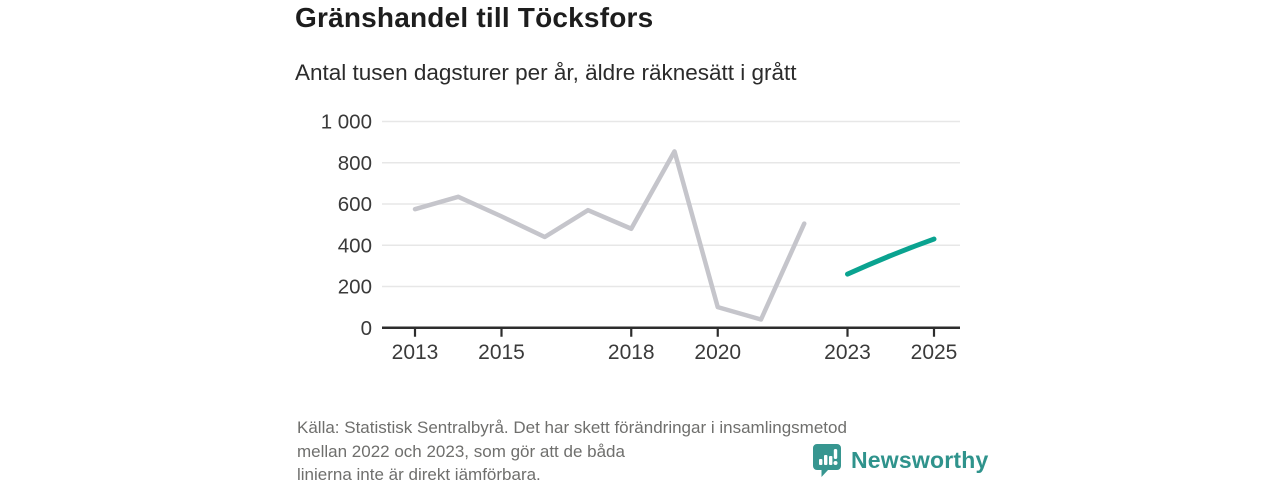 Image resolution: width=1280 pixels, height=480 pixels. What do you see at coordinates (934, 352) in the screenshot?
I see `x-tick-label: 2025` at bounding box center [934, 352].